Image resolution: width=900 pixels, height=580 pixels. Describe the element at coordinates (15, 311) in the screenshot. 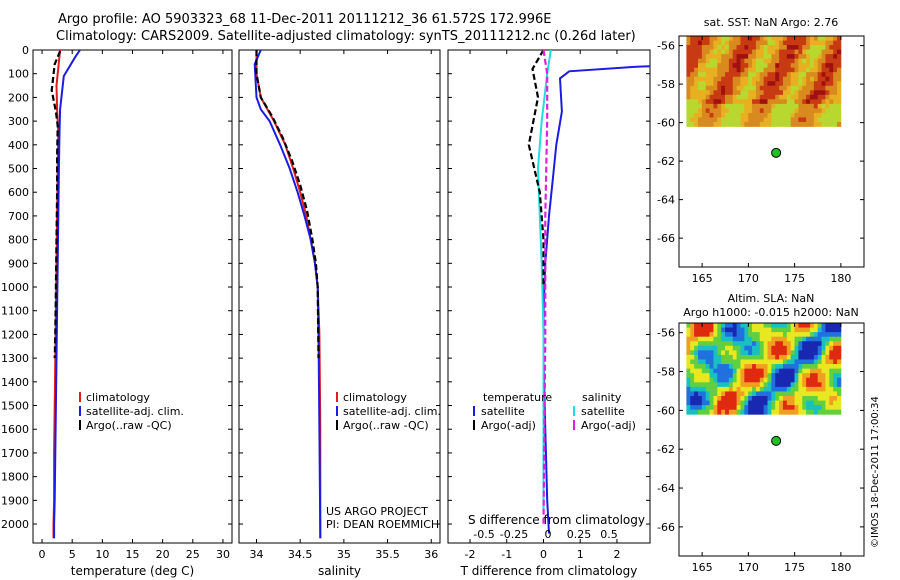

I see `y-tick-label: 1100` at that location.